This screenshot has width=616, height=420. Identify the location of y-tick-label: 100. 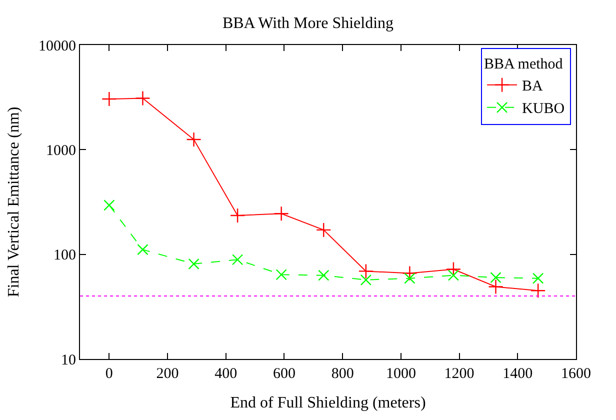
(65, 256).